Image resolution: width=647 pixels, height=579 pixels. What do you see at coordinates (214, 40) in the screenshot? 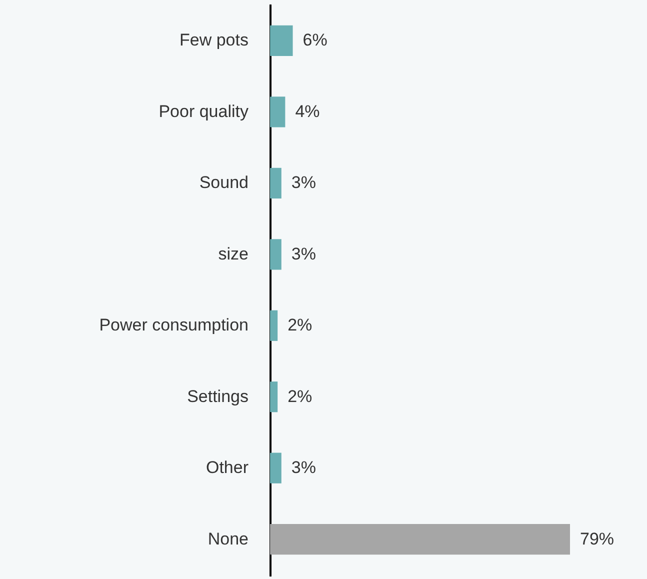
I see `y-tick-label: Few pots` at bounding box center [214, 40].